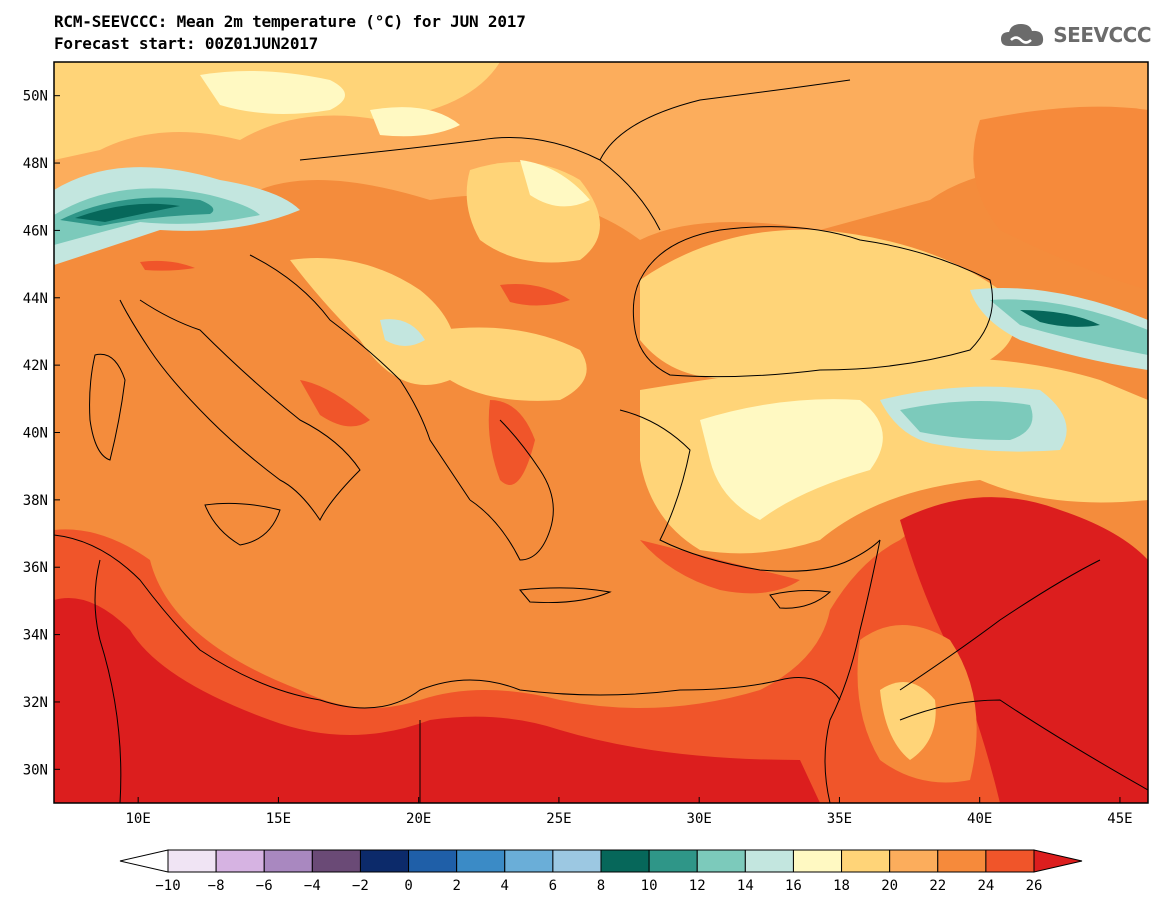  I want to click on hotspot-turkey-south, so click(720, 567).